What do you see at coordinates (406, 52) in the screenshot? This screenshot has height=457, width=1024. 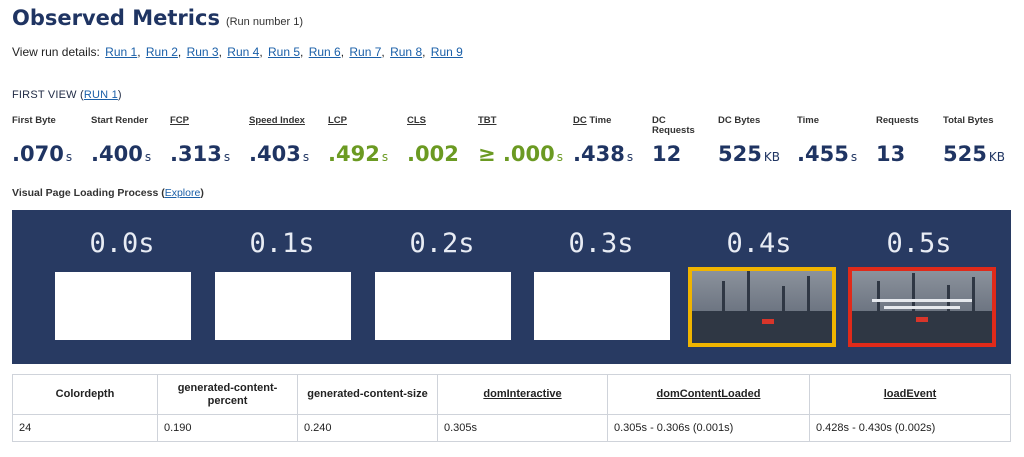 I see `run-link-8: Run 8` at bounding box center [406, 52].